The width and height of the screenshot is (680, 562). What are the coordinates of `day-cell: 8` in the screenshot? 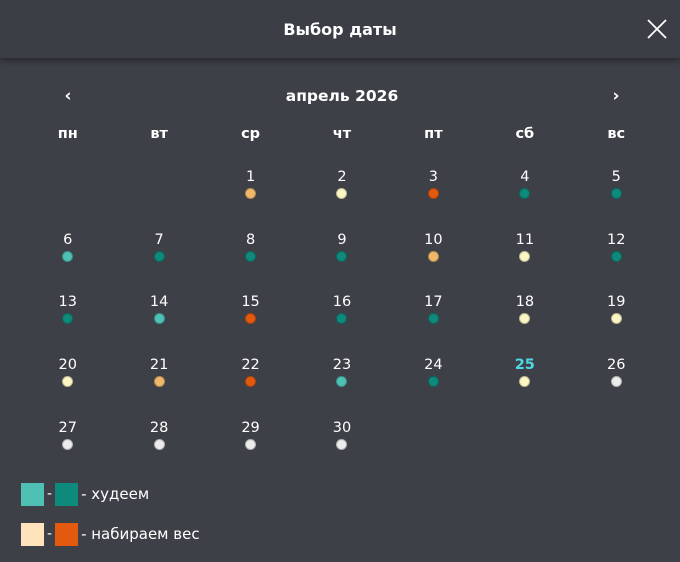 It's located at (250, 260).